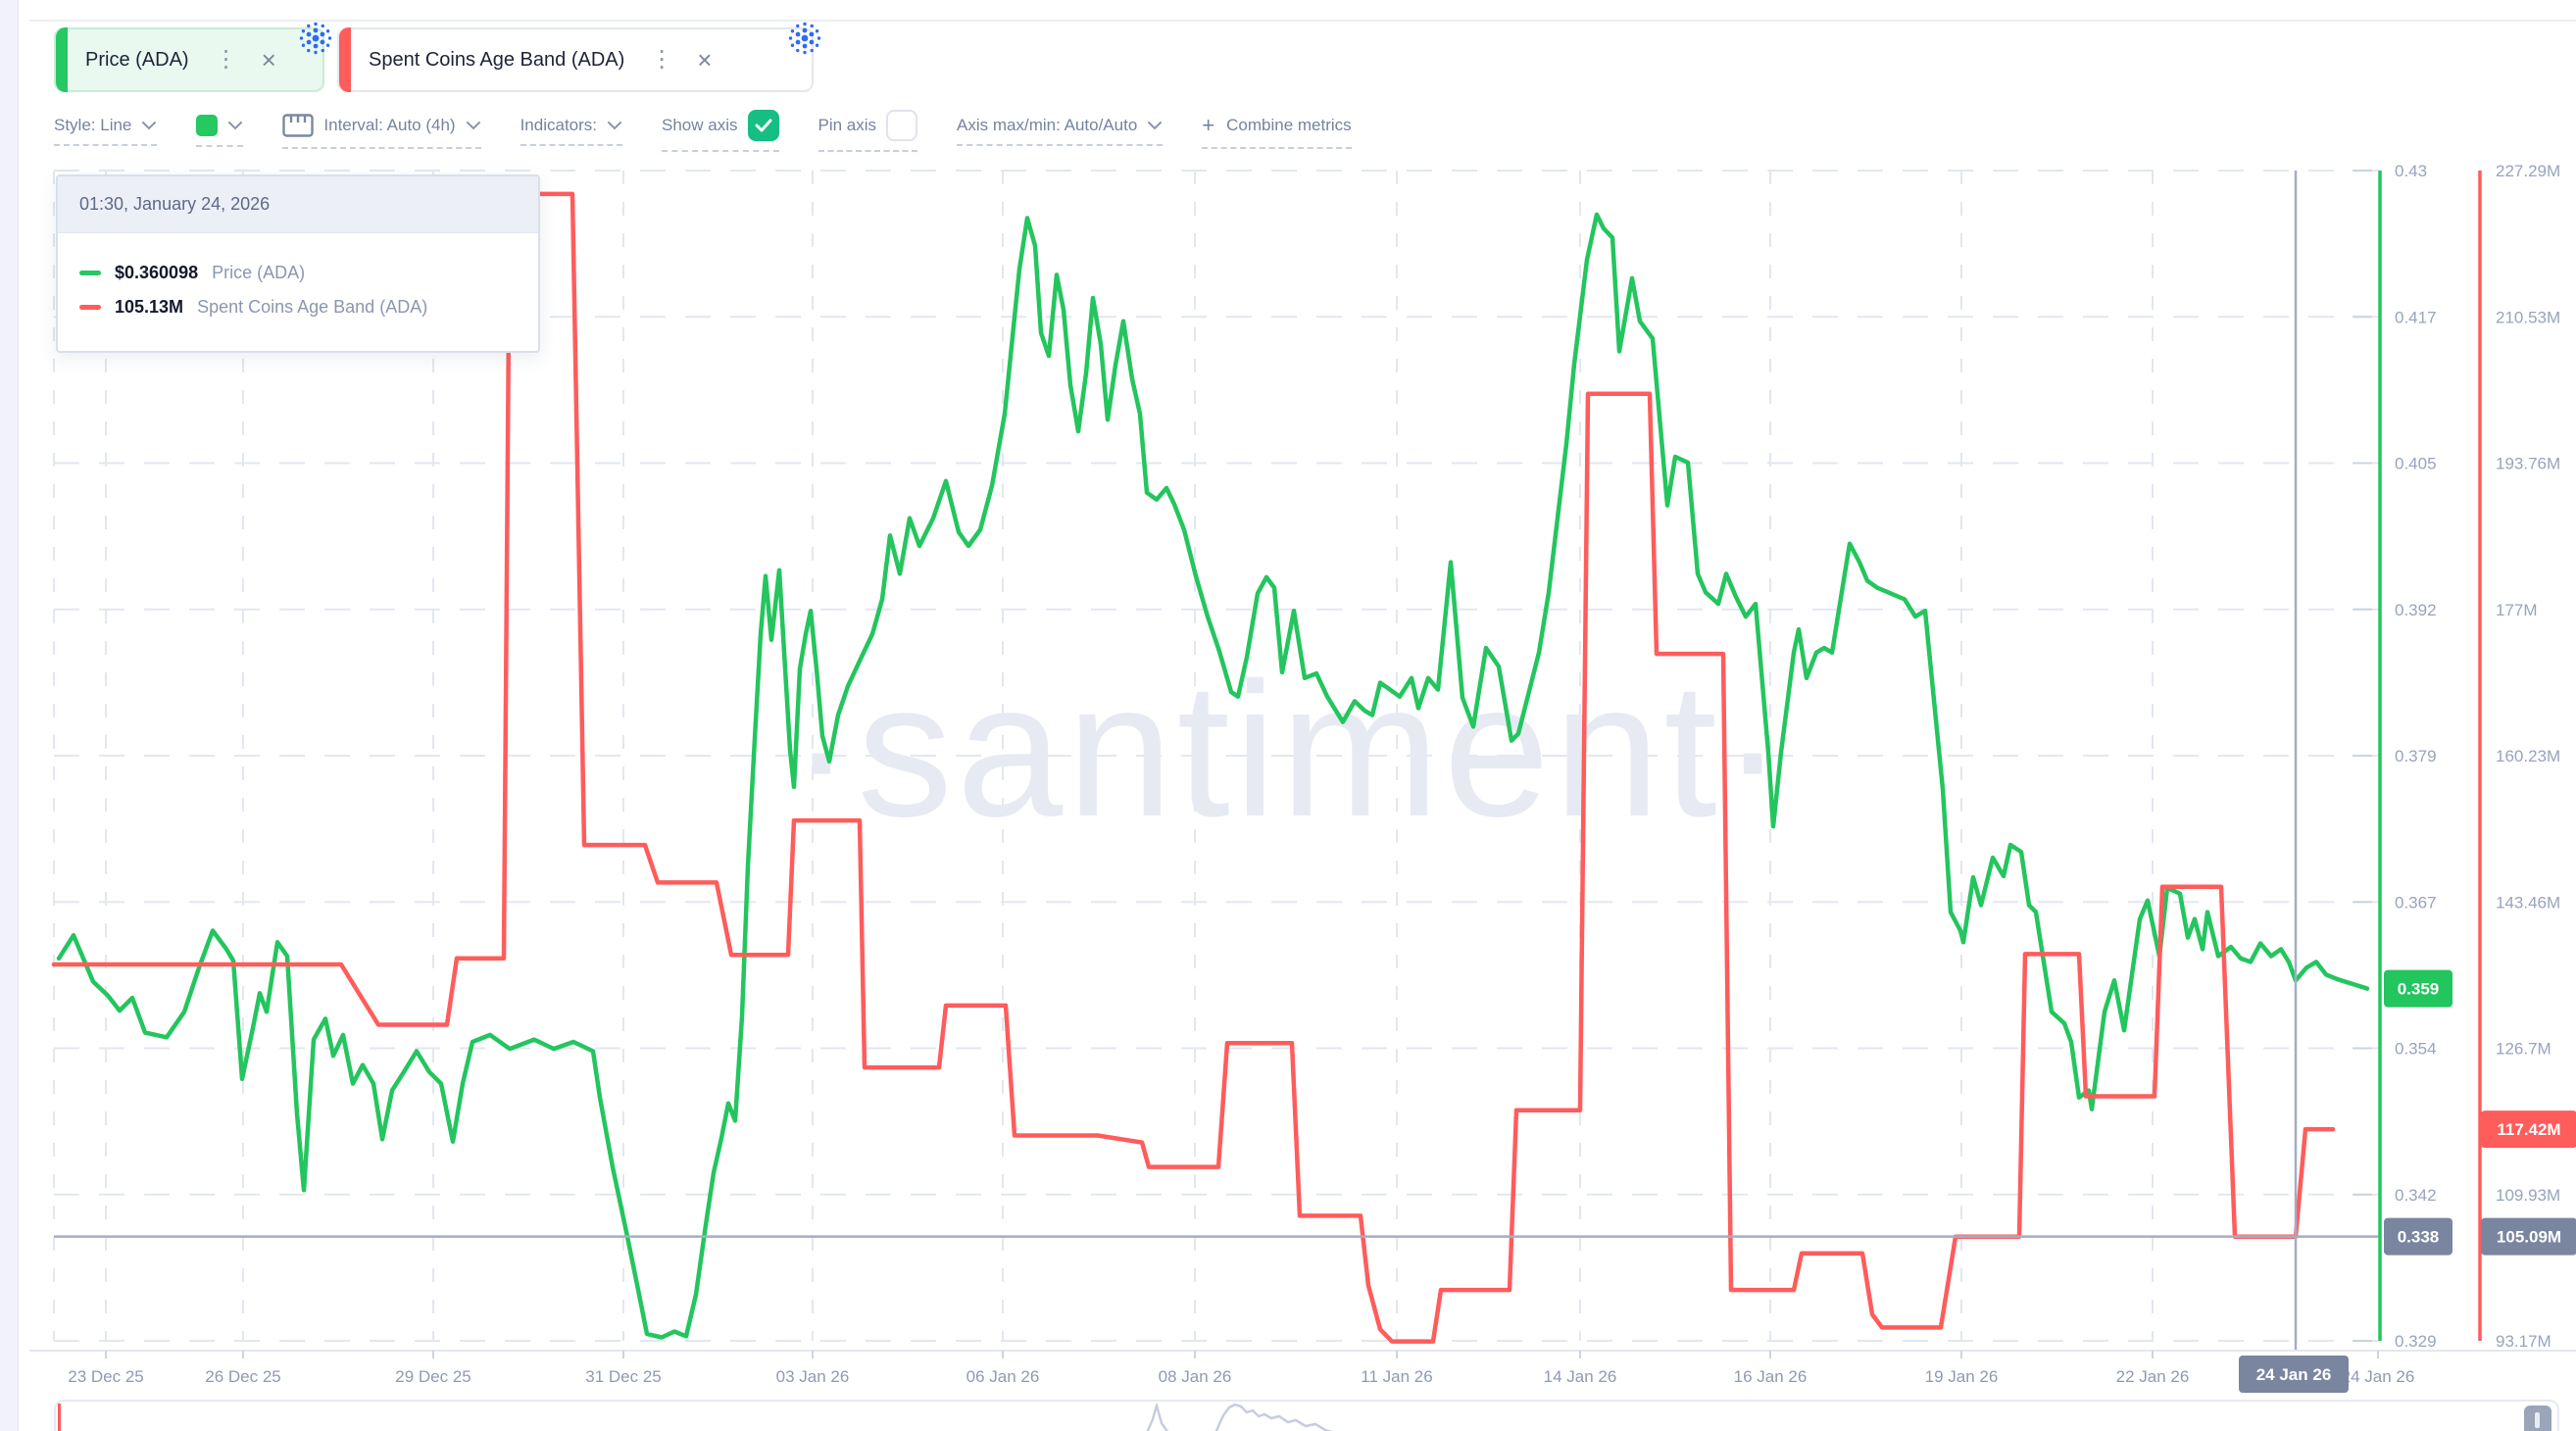 This screenshot has width=2576, height=1431. I want to click on ruler-icon, so click(298, 125).